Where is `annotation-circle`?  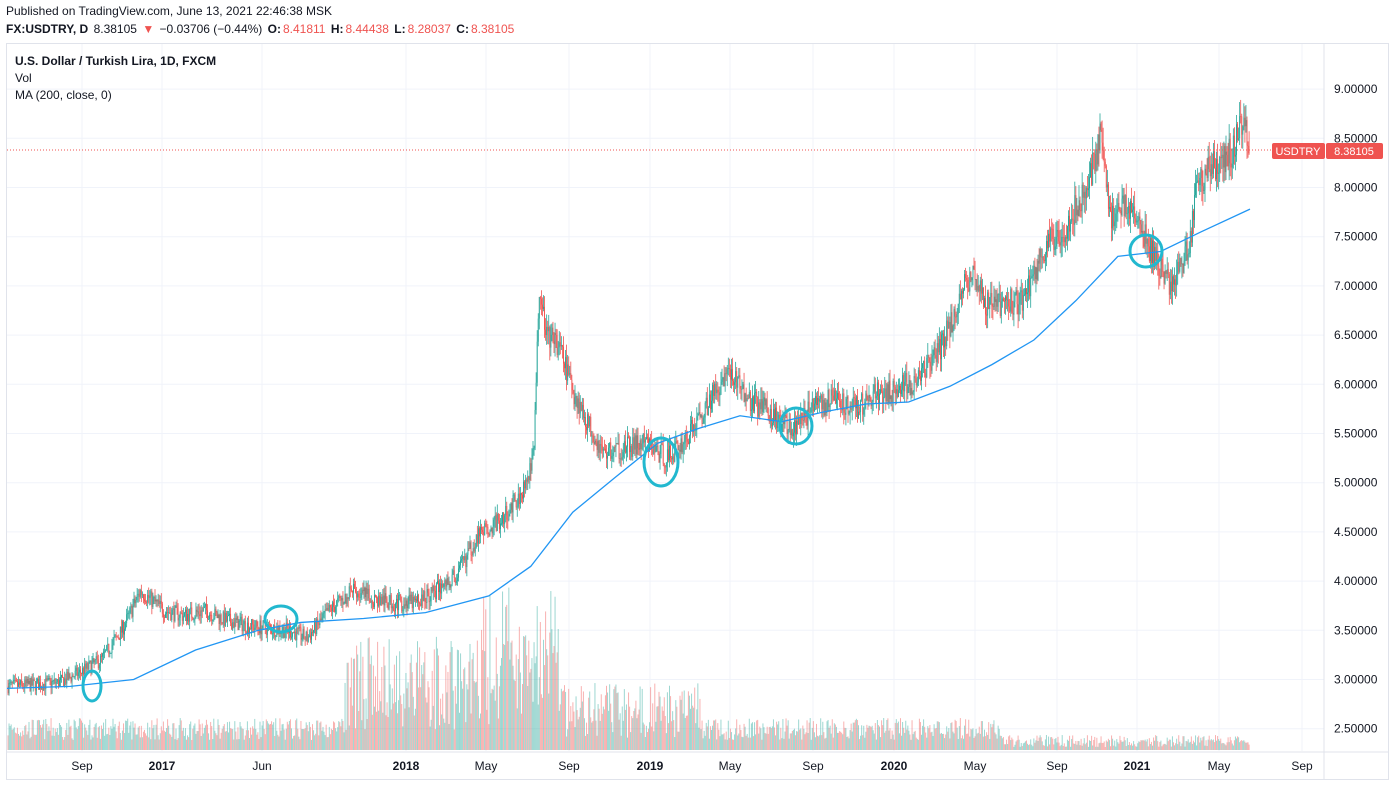
annotation-circle is located at coordinates (281, 619).